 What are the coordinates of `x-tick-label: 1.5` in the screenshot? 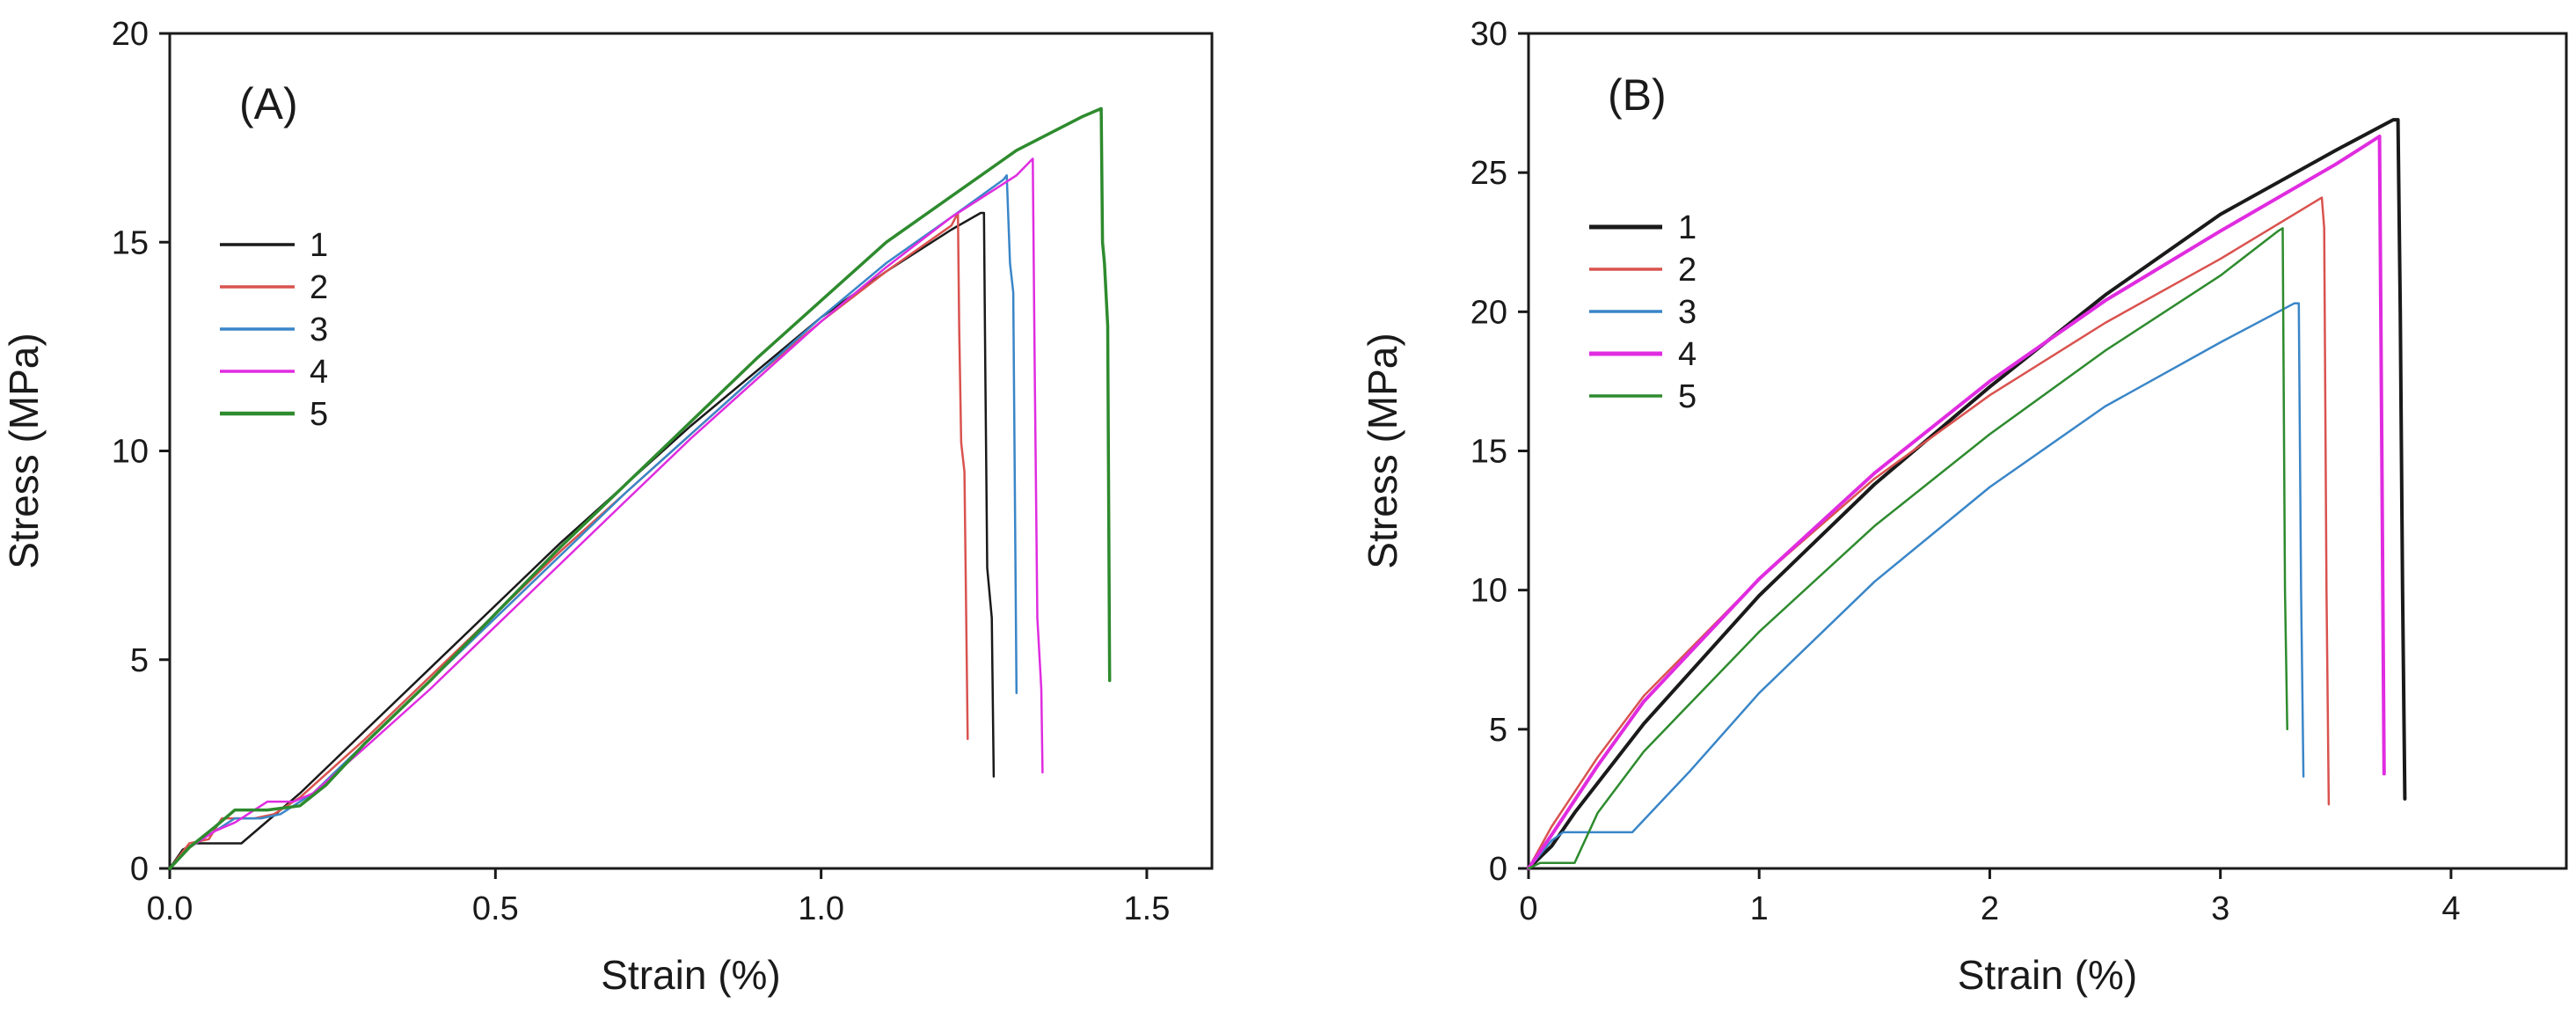 It's located at (1147, 908).